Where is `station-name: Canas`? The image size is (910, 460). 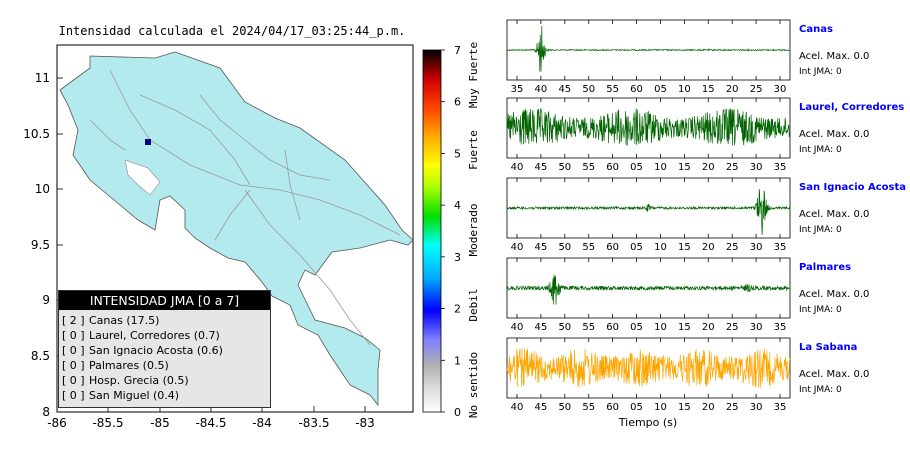 station-name: Canas is located at coordinates (816, 29).